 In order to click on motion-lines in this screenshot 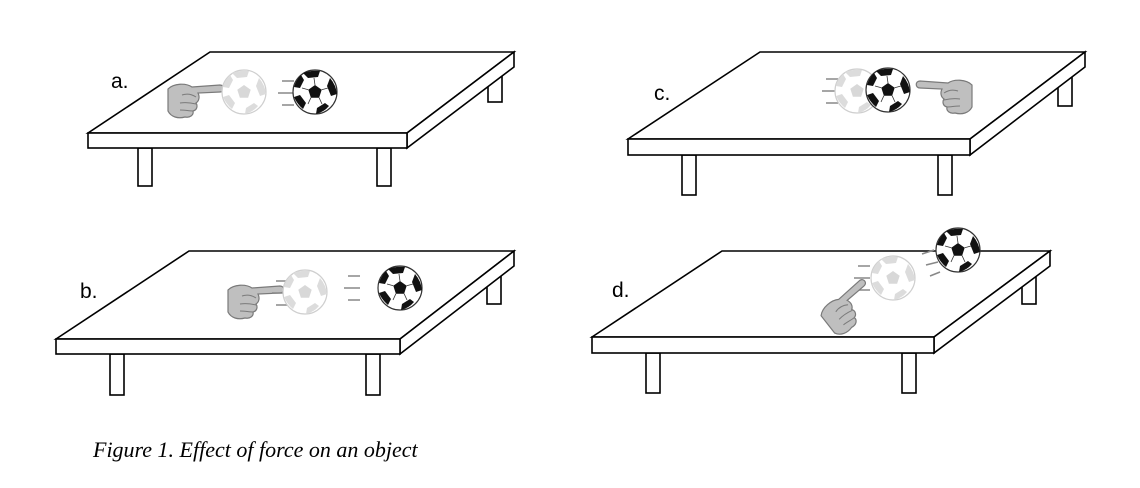, I will do `click(931, 263)`.